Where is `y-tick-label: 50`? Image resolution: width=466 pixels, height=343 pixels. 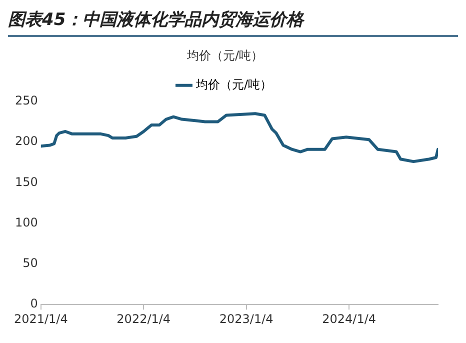
y-tick-label: 50 is located at coordinates (30, 263).